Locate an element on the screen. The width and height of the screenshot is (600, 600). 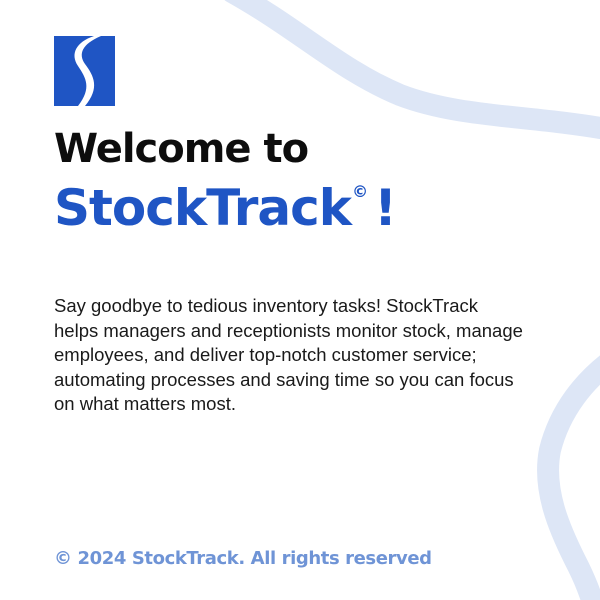
right-wave is located at coordinates (568, 477).